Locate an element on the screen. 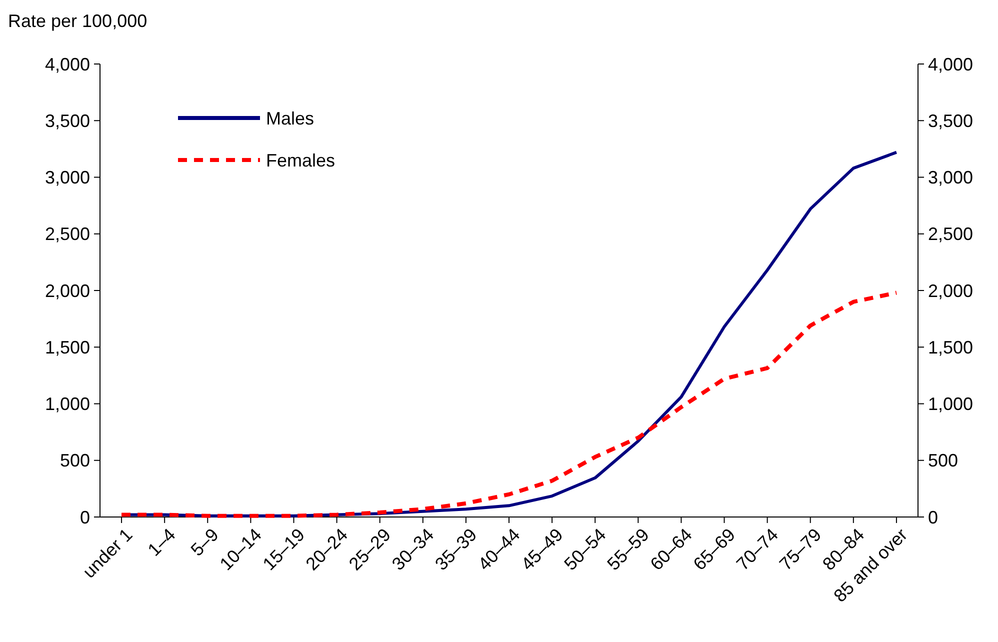  legend-label: Females is located at coordinates (301, 160).